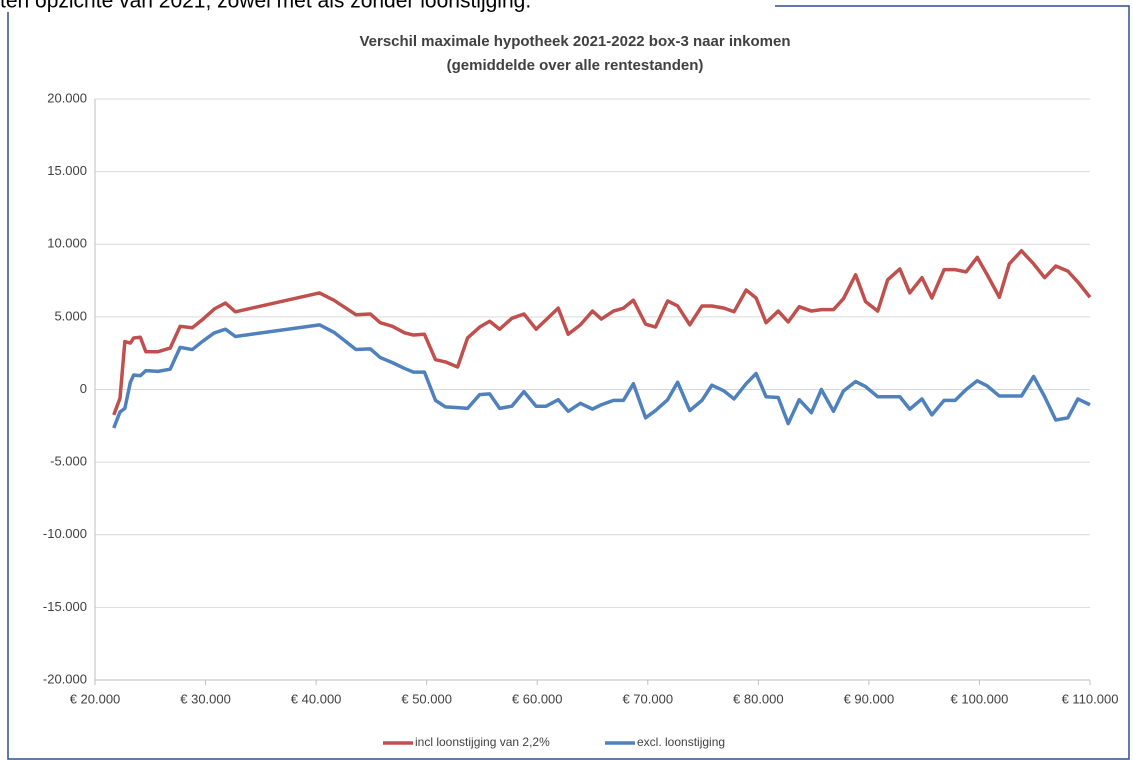  What do you see at coordinates (83, 388) in the screenshot?
I see `y-tick-label: 0` at bounding box center [83, 388].